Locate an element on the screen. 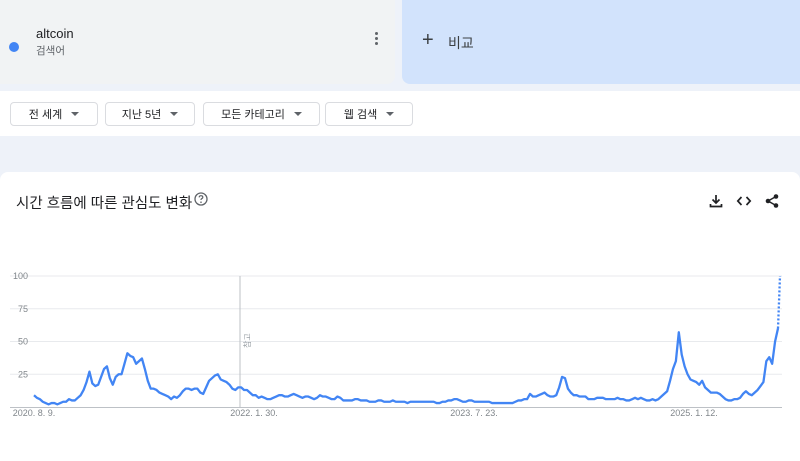 This screenshot has height=461, width=800. share-icon is located at coordinates (772, 201).